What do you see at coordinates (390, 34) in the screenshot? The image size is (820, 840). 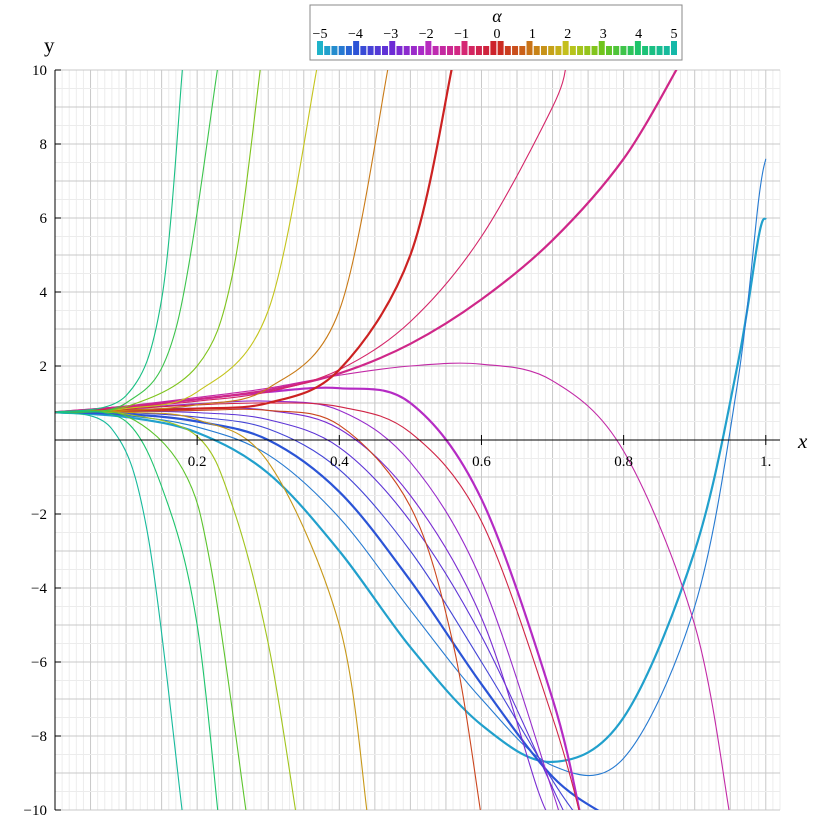 I see `legend-tick-label: −3` at bounding box center [390, 34].